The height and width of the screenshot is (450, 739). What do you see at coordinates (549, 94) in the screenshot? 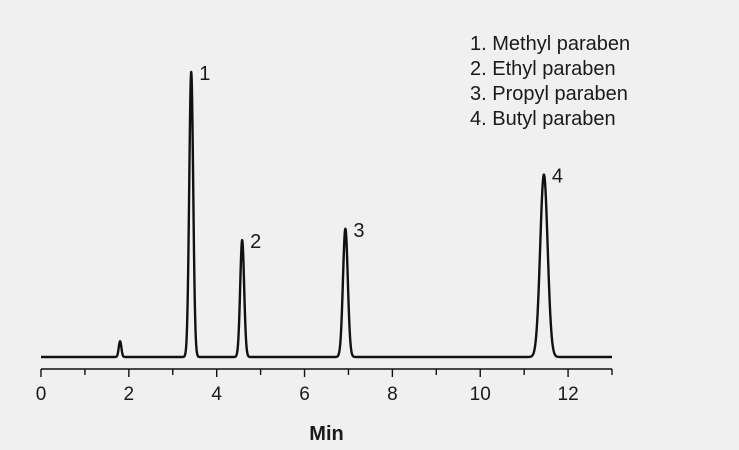
I see `legend-entry: 3. Propyl paraben` at bounding box center [549, 94].